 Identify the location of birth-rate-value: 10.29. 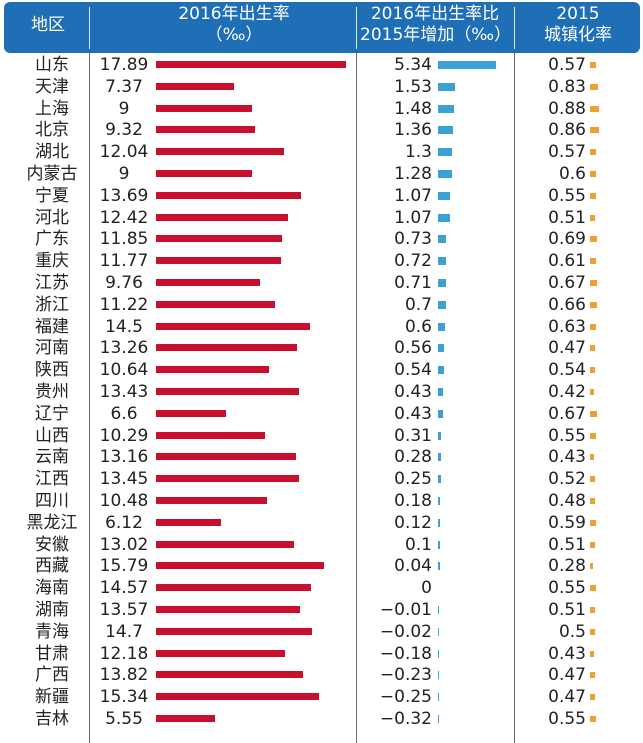
(124, 435).